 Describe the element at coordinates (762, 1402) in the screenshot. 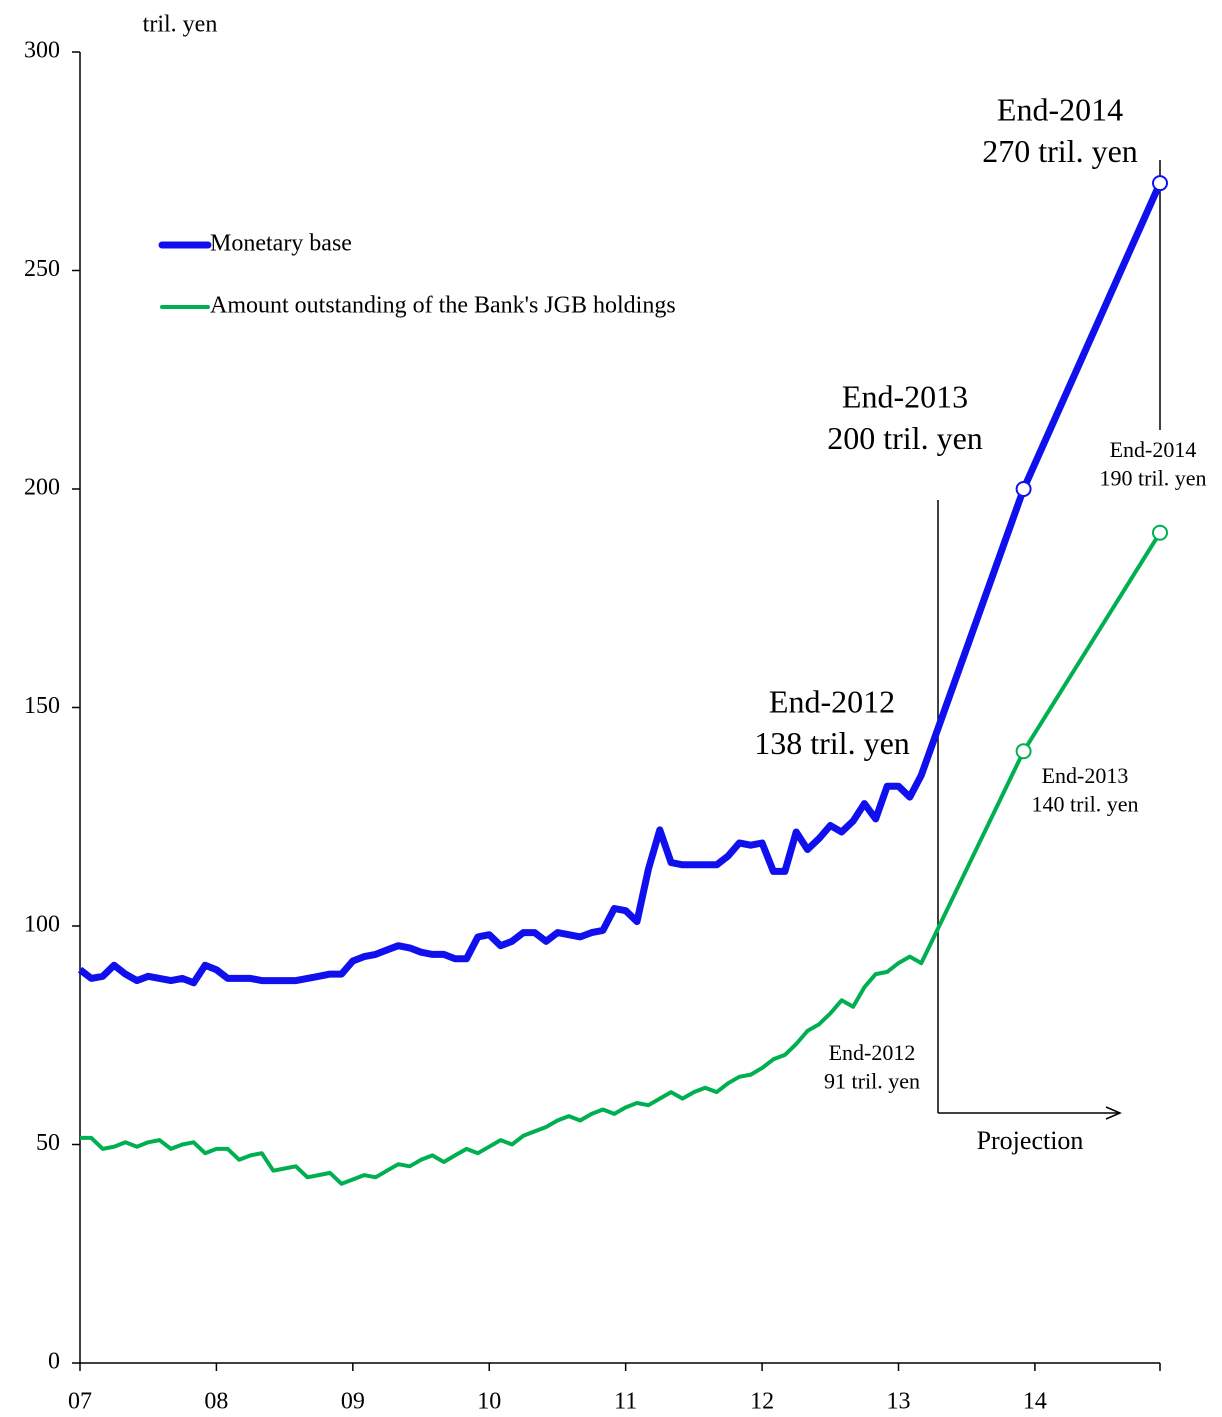

I see `x-tick-label: 12` at that location.